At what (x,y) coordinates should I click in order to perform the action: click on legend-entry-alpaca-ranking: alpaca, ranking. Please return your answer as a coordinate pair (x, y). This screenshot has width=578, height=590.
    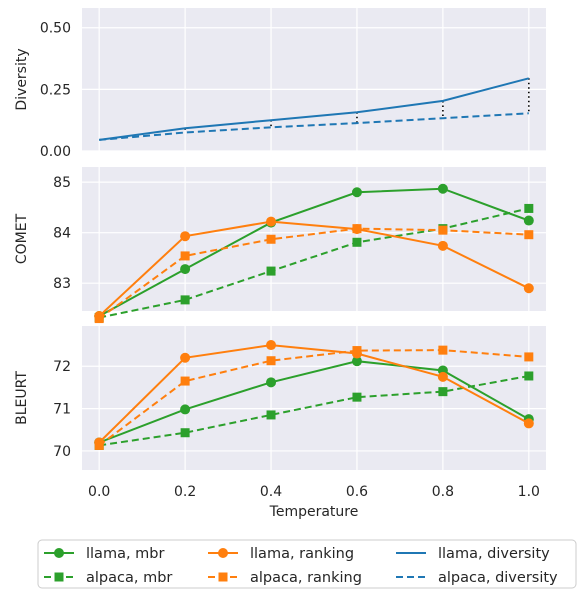
    Looking at the image, I should click on (285, 578).